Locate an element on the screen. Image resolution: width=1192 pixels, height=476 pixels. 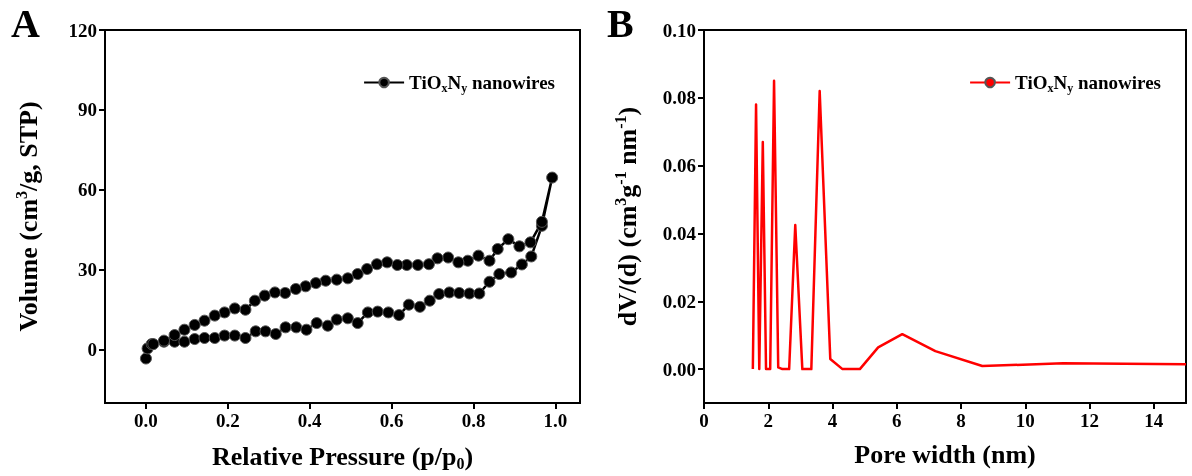
x-tick-label: 0.8 is located at coordinates (473, 420).